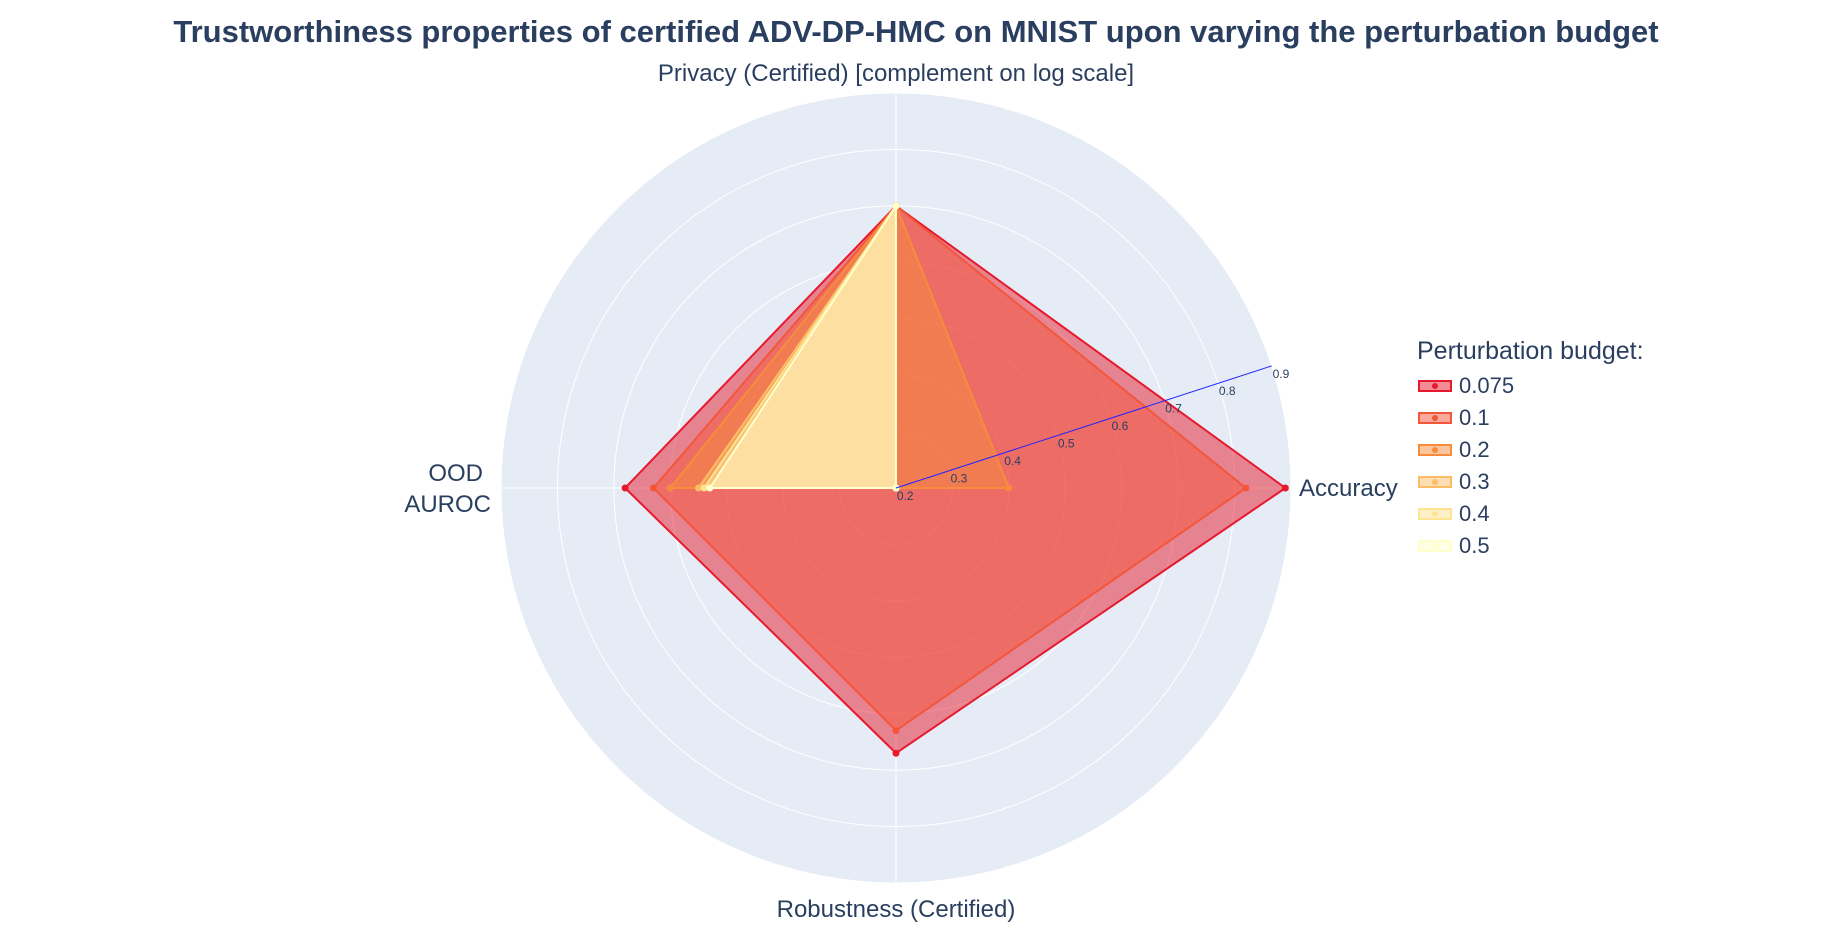  Describe the element at coordinates (896, 206) in the screenshot. I see `data-point-privacy` at that location.